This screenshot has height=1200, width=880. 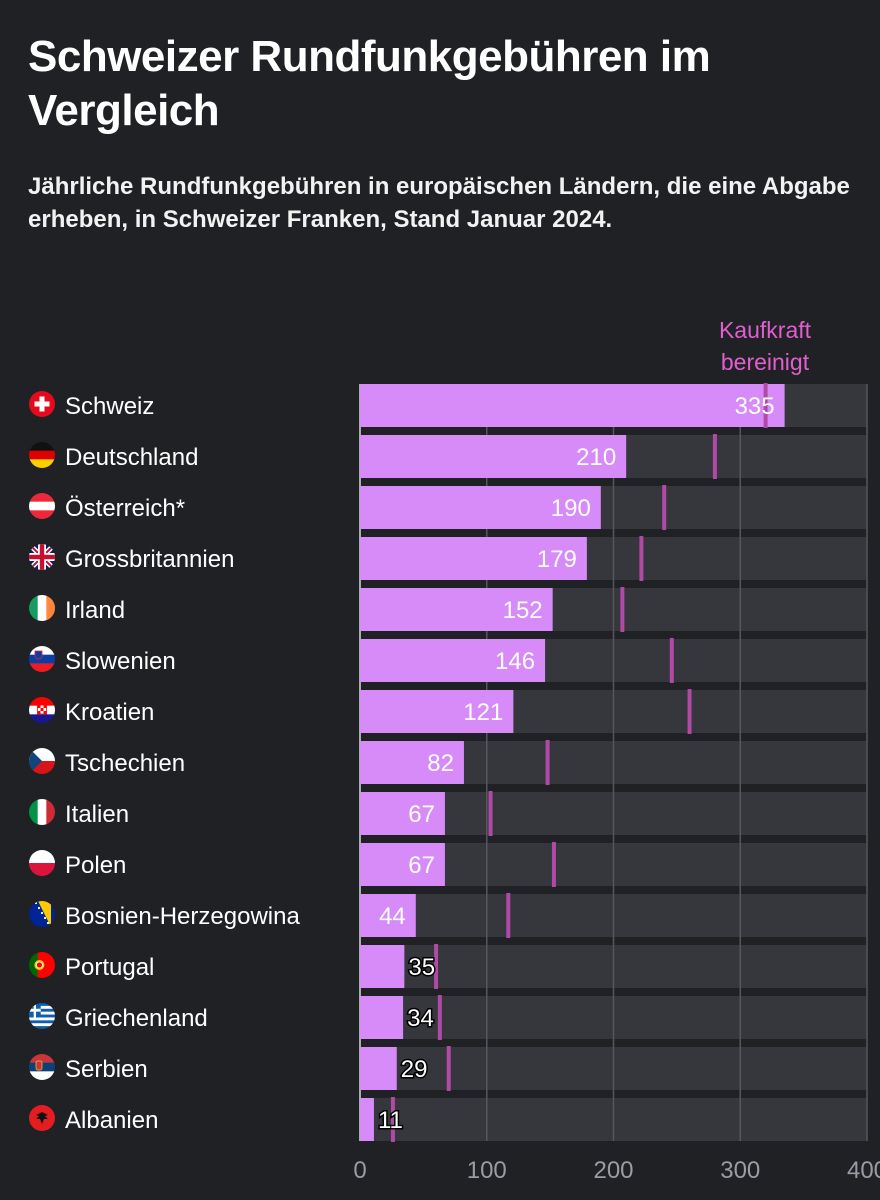 What do you see at coordinates (571, 508) in the screenshot?
I see `value-label-at: 190` at bounding box center [571, 508].